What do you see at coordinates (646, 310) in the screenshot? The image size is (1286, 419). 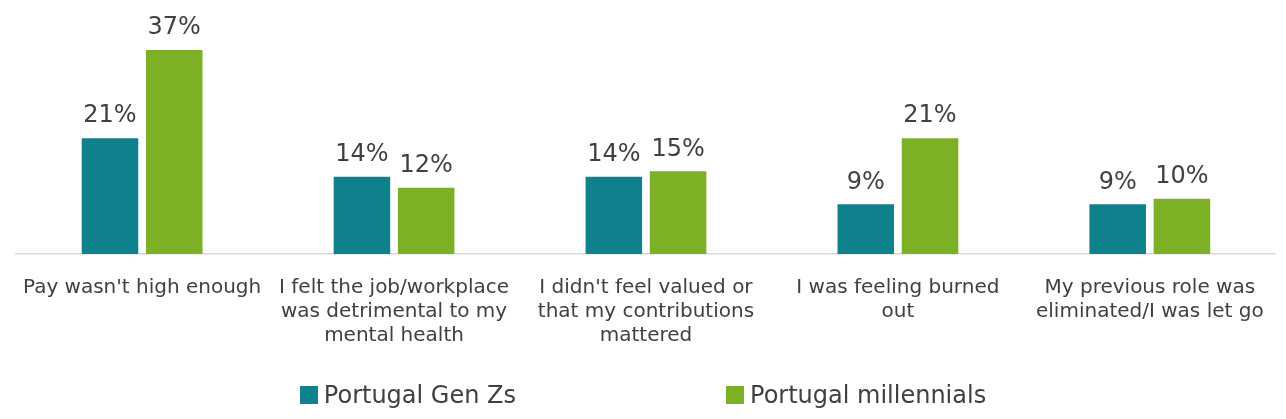 I see `x-tick-label: I didn't feel valued or that my contributions mattered` at bounding box center [646, 310].